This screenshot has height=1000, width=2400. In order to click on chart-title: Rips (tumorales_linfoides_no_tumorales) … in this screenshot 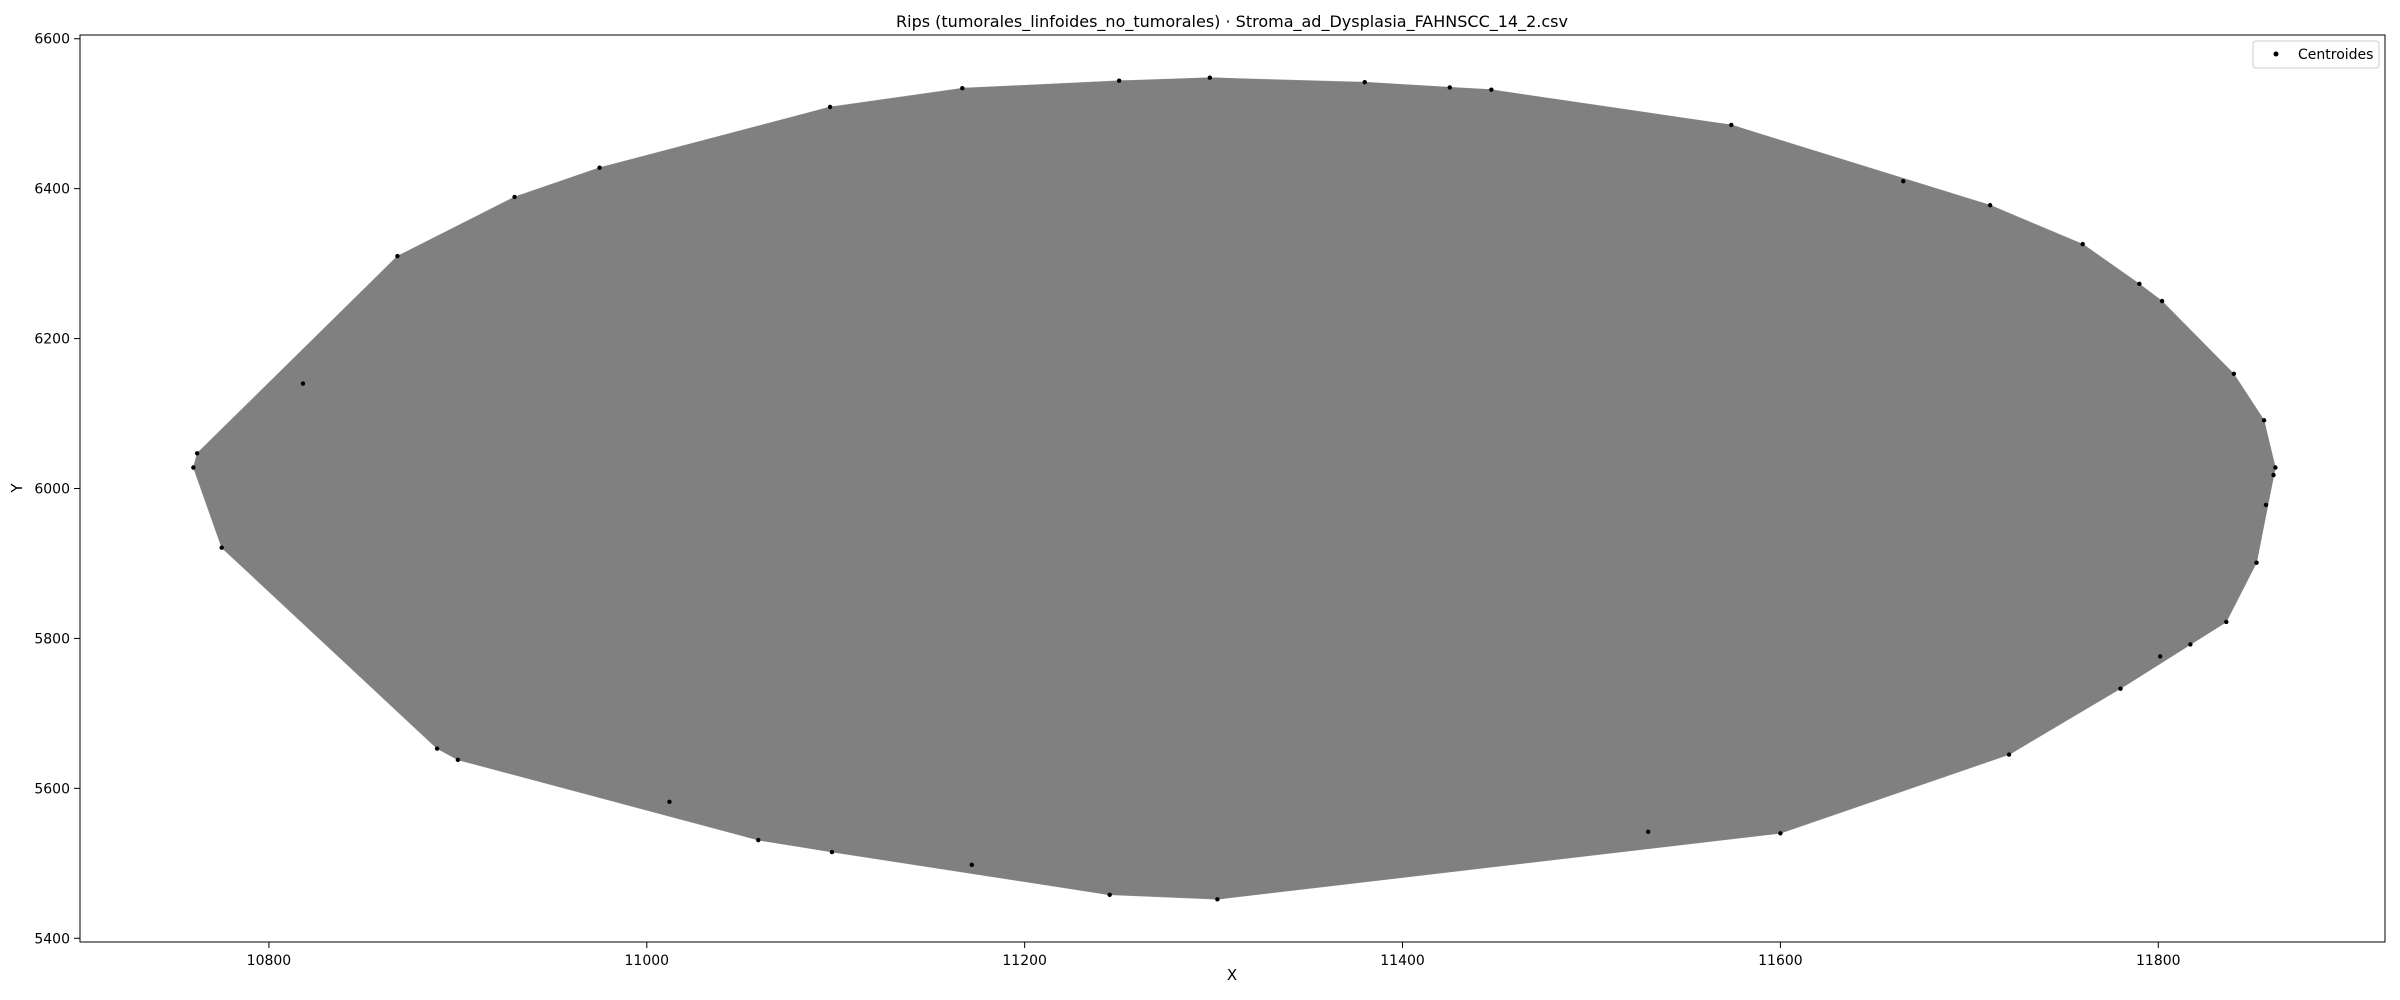, I will do `click(1232, 22)`.